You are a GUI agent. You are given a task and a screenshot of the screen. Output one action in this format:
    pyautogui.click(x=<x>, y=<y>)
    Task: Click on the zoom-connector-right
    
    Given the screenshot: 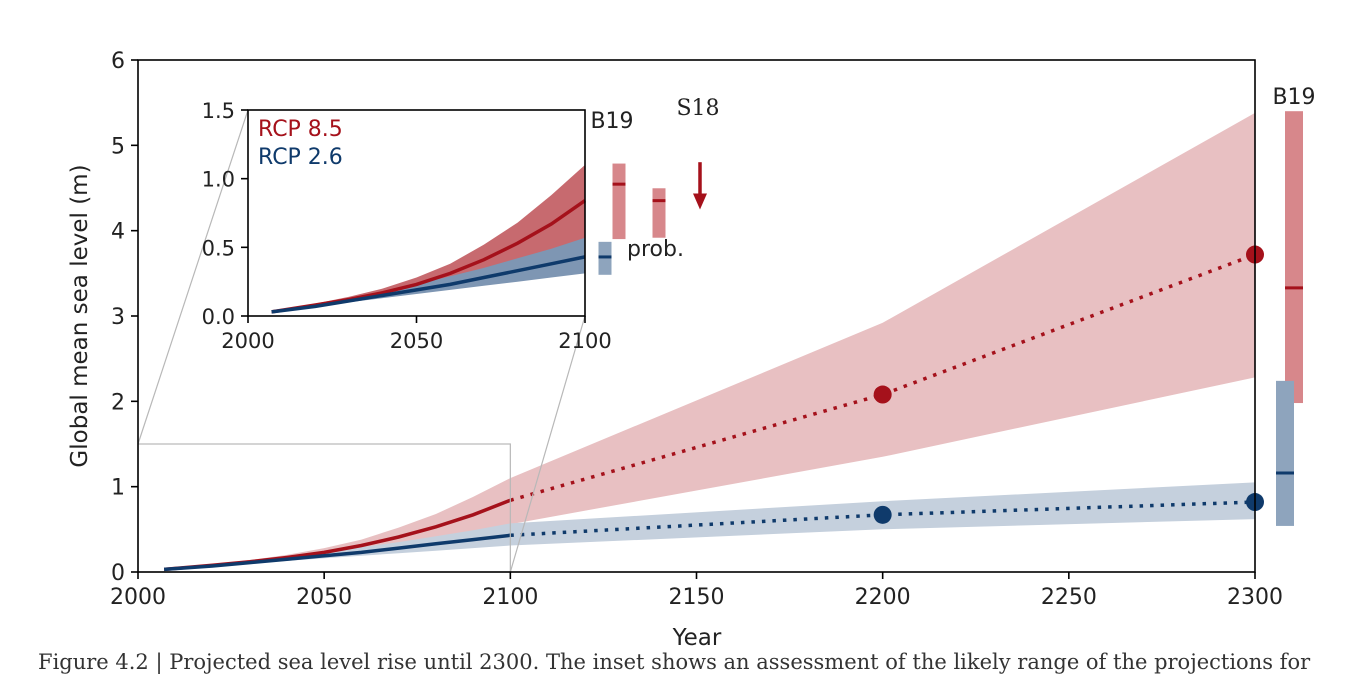 What is the action you would take?
    pyautogui.click(x=547, y=444)
    